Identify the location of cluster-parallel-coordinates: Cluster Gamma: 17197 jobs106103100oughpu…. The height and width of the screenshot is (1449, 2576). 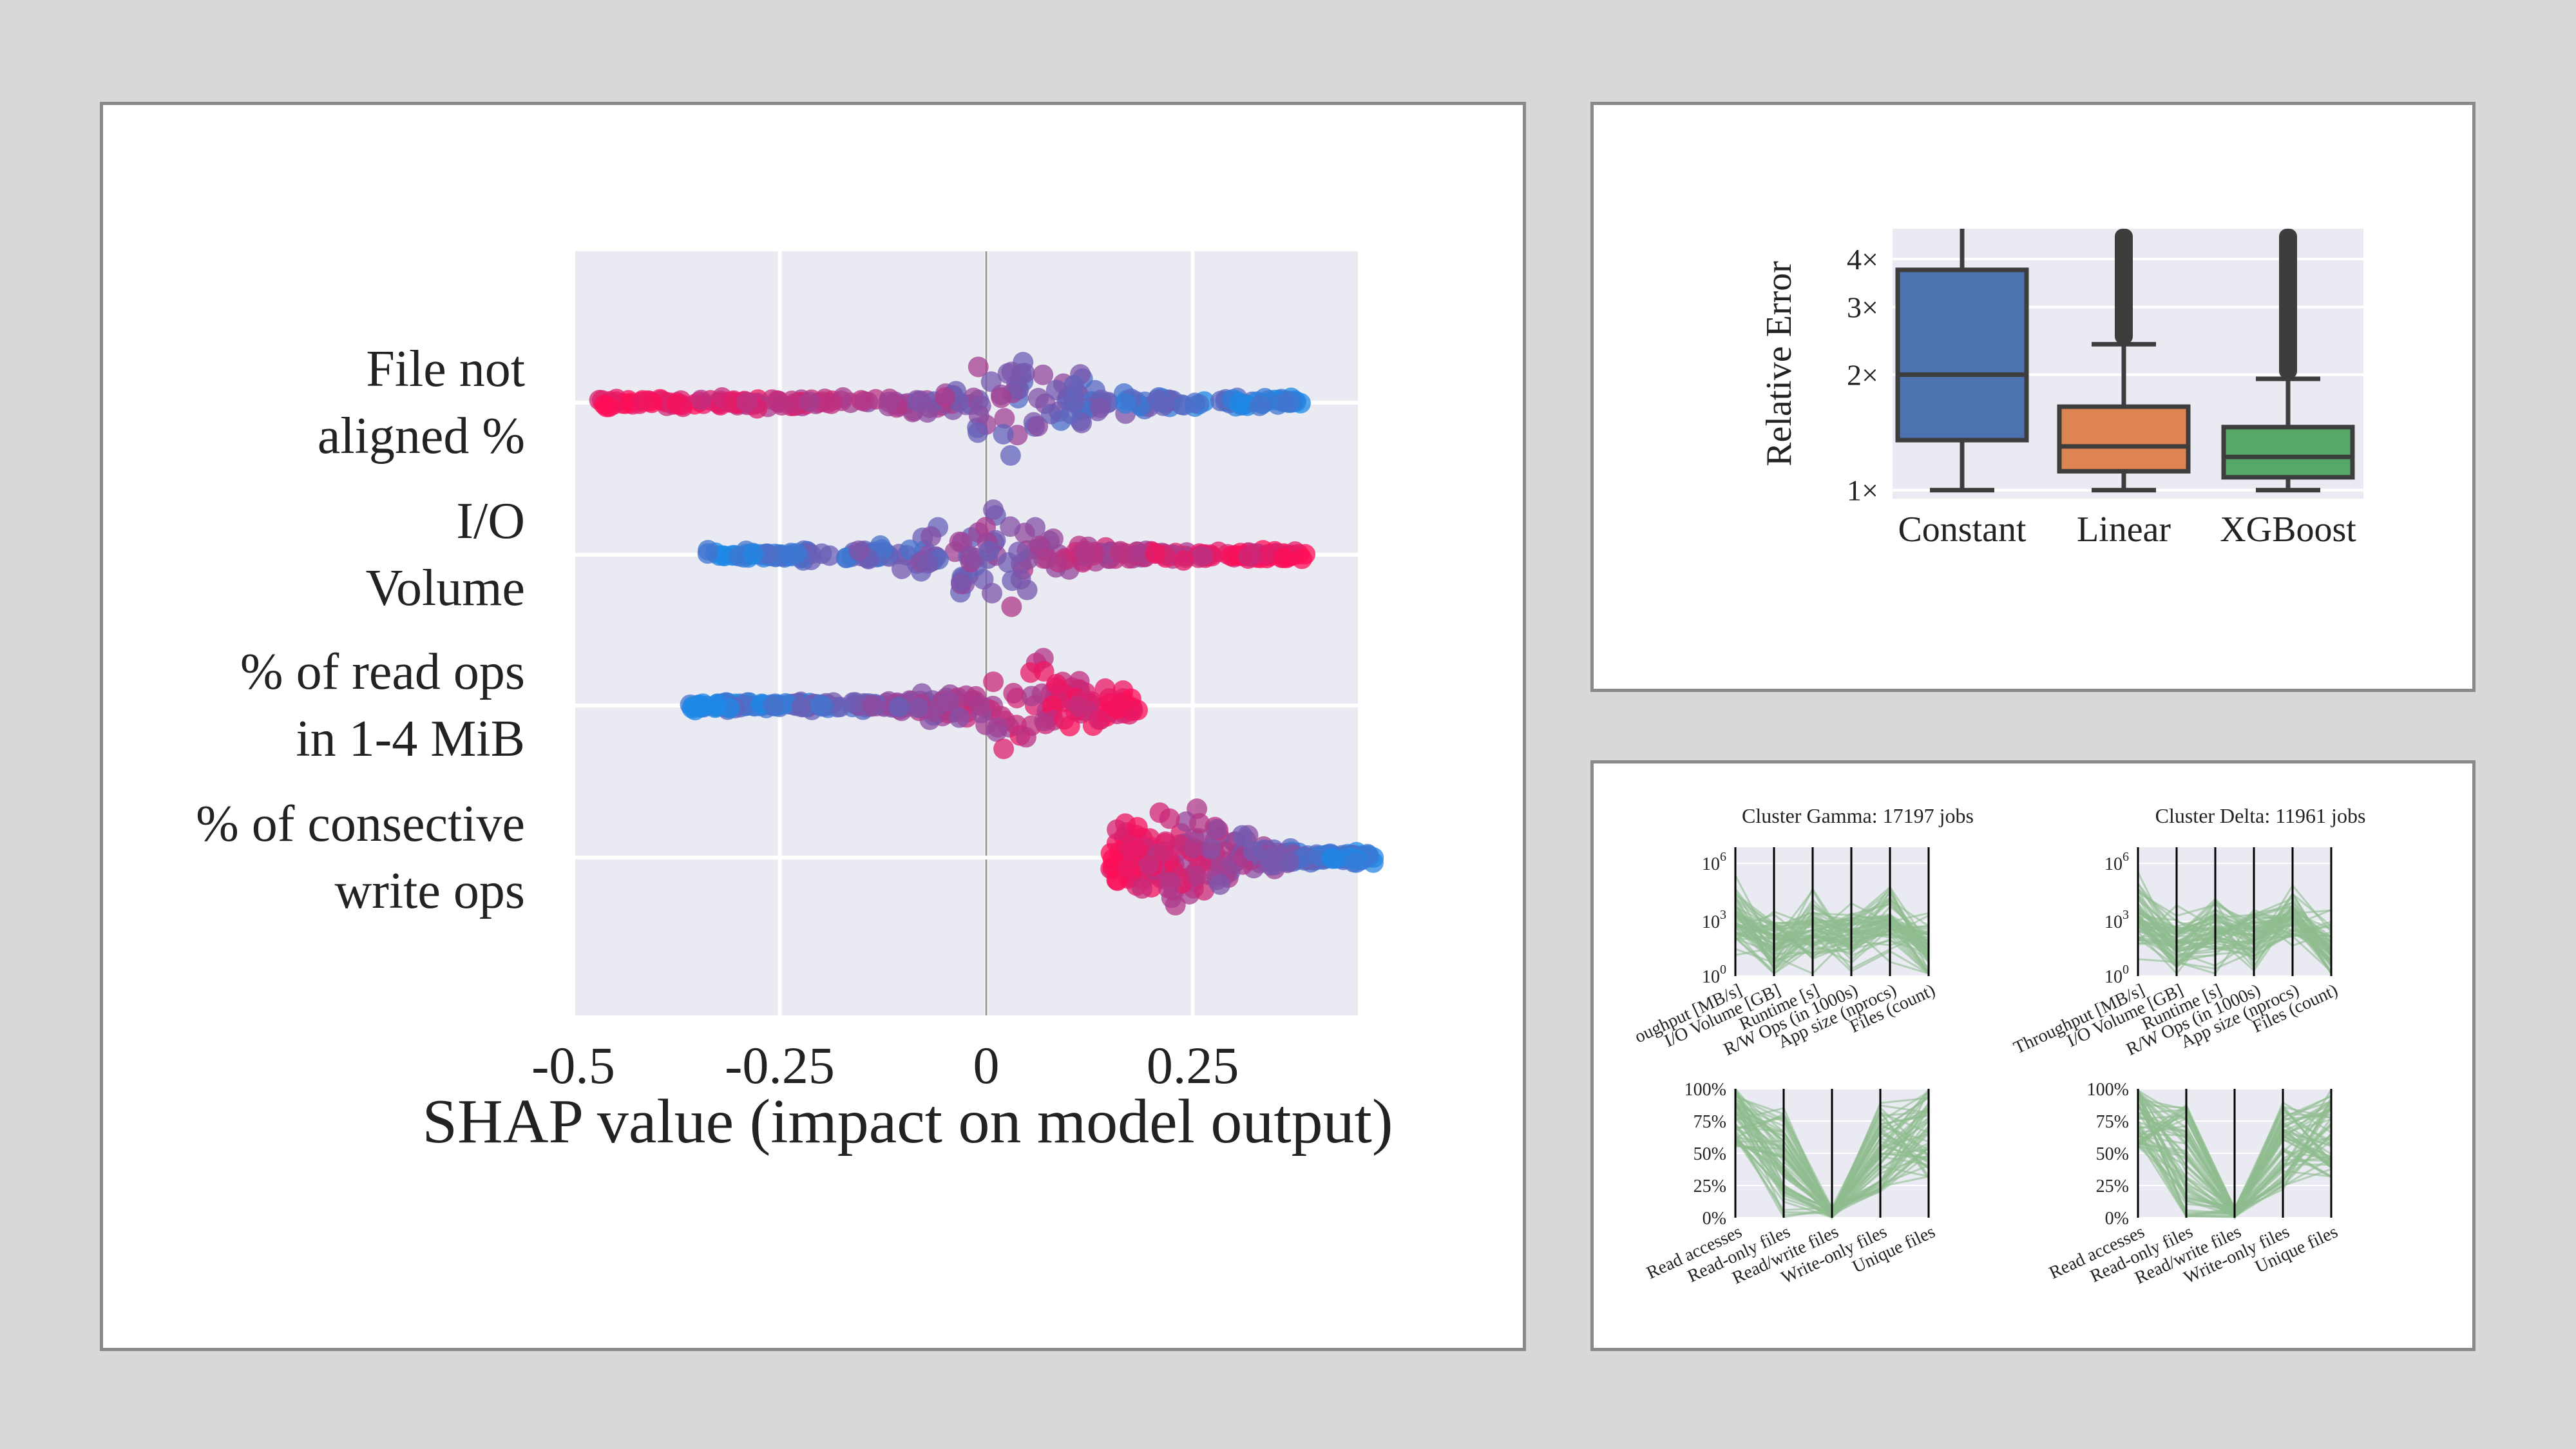
(1998, 1046).